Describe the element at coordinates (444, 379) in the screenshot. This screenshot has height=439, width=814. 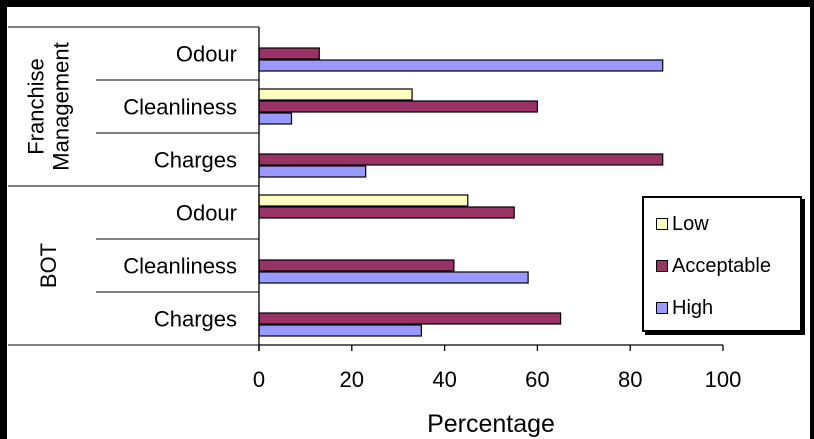
I see `x-tick-label-40: 40` at that location.